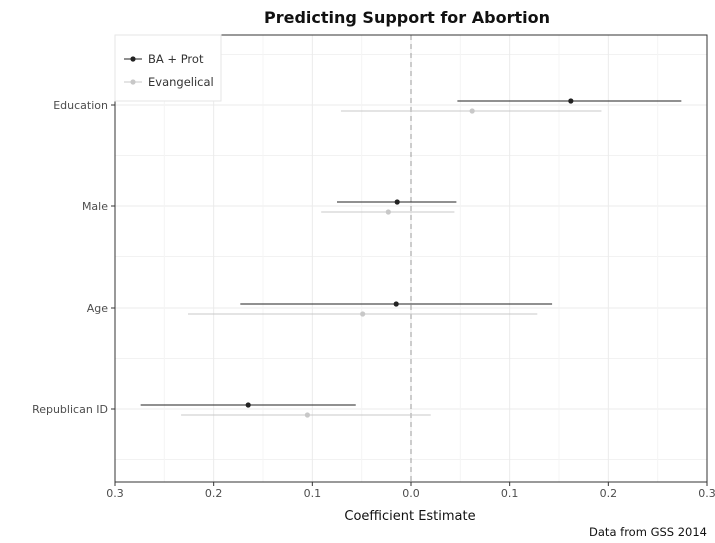  What do you see at coordinates (407, 17) in the screenshot?
I see `chart-title: Predicting Support for Abortion` at bounding box center [407, 17].